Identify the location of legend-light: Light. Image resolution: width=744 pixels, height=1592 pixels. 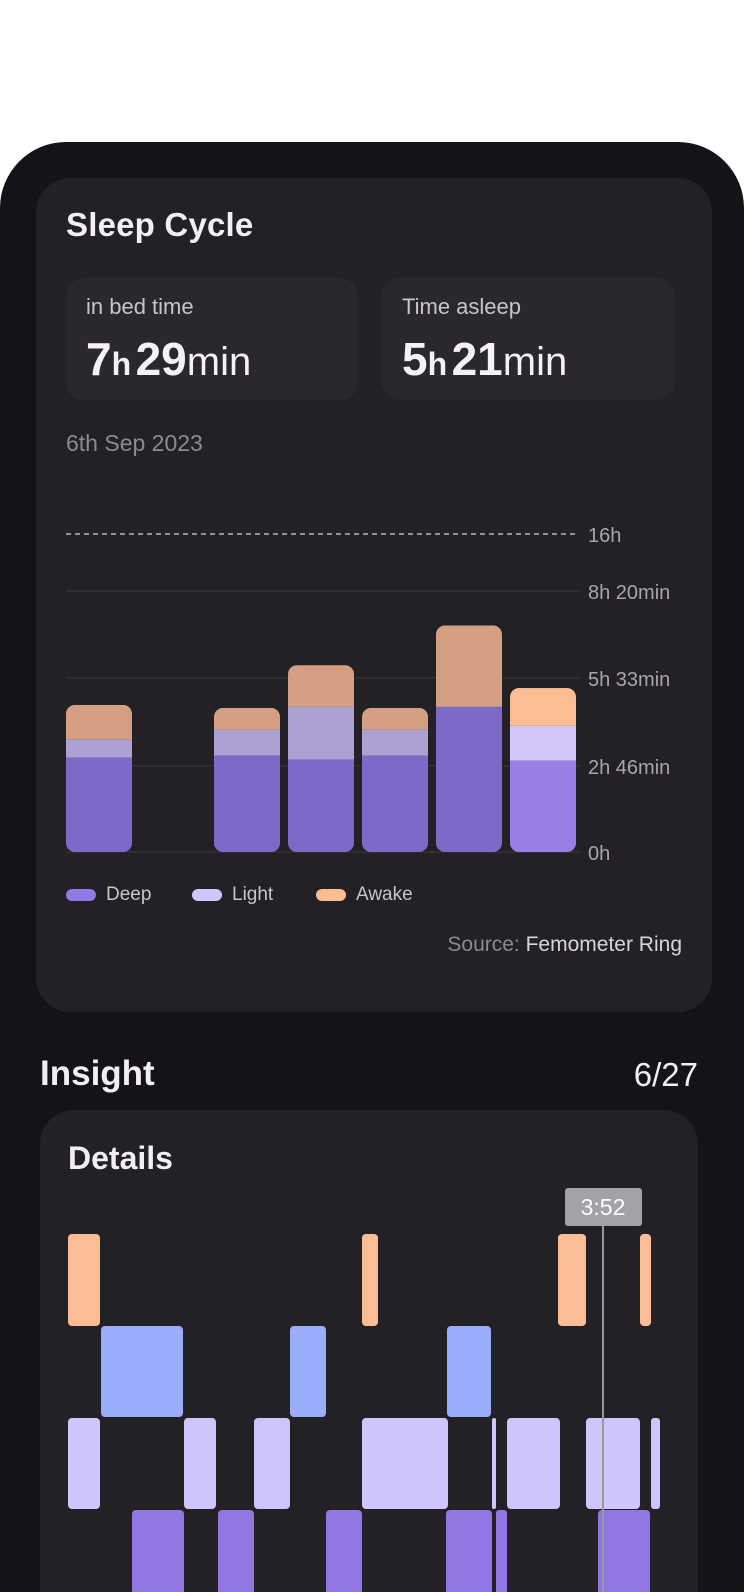
(232, 895).